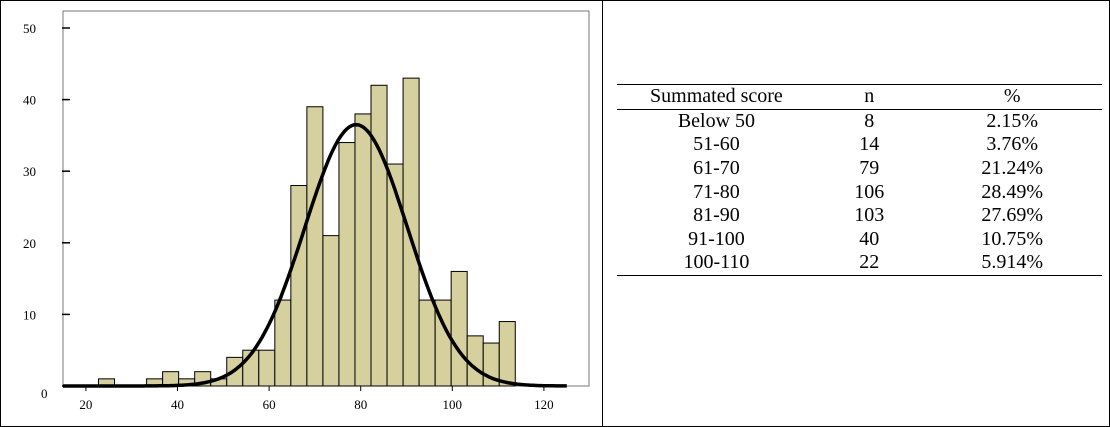 This screenshot has width=1110, height=427. I want to click on x-tick-label: 100, so click(453, 404).